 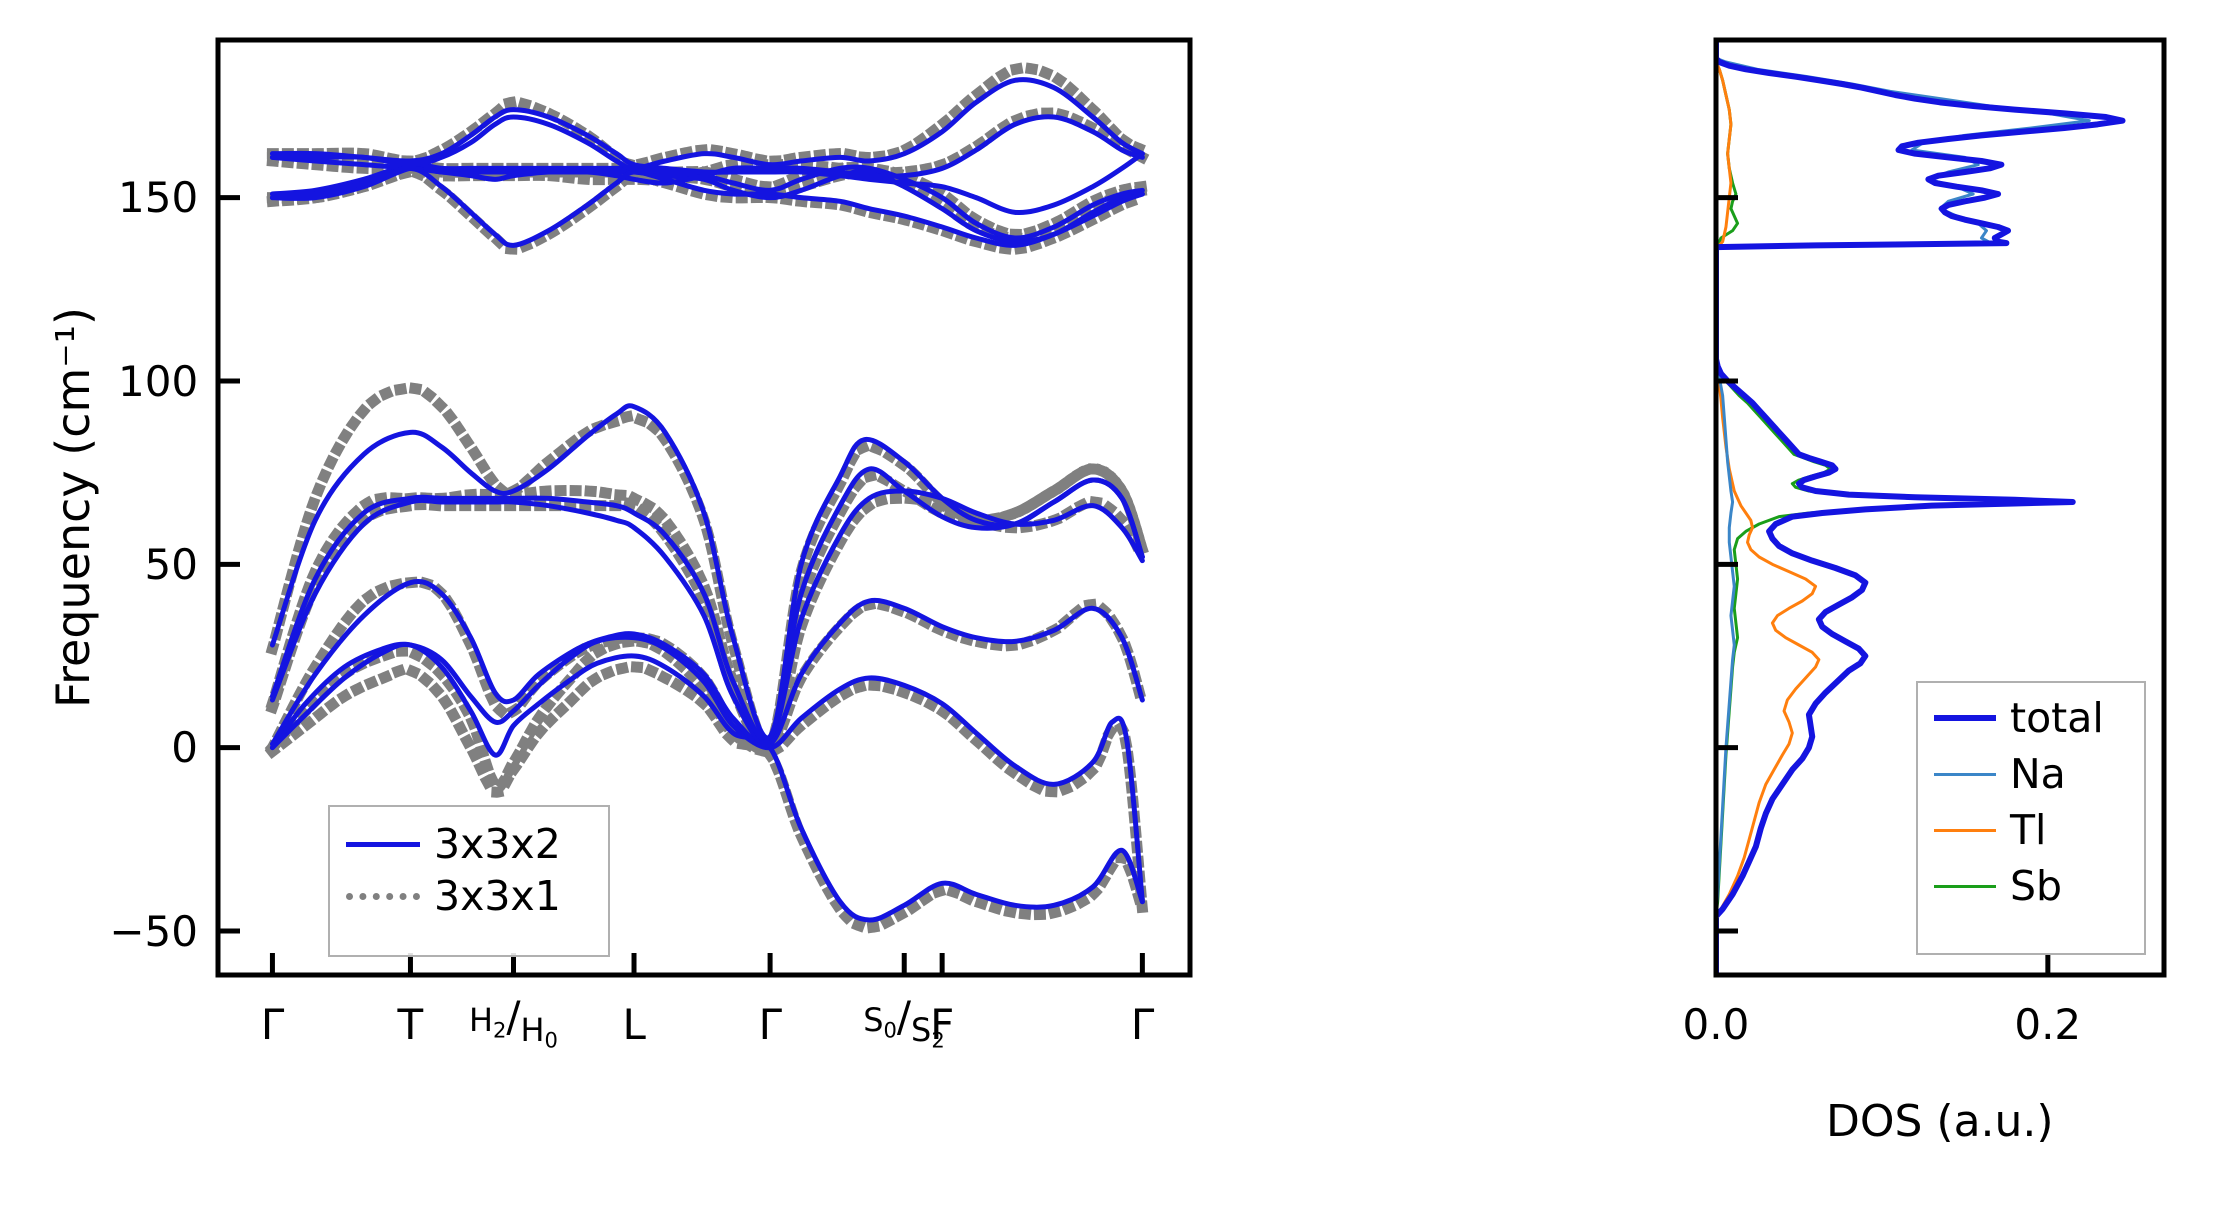 What do you see at coordinates (904, 1022) in the screenshot?
I see `x-tick-label-S0-S2: S0/S2` at bounding box center [904, 1022].